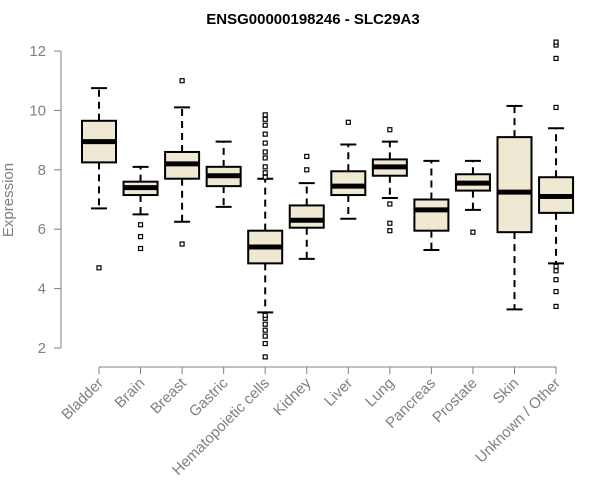 The image size is (600, 500). I want to click on y-tick-label: 12, so click(37, 51).